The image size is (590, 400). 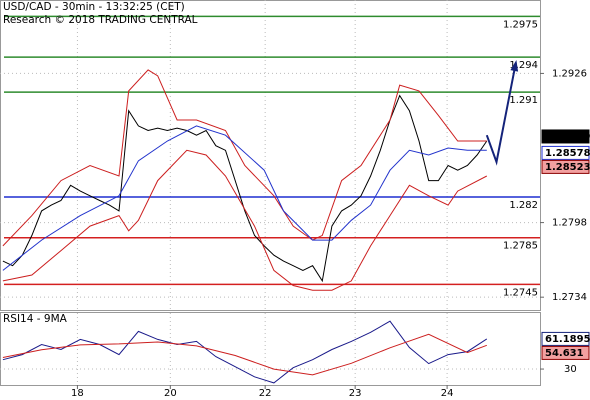 What do you see at coordinates (447, 393) in the screenshot?
I see `x-tick-label: 24` at bounding box center [447, 393].